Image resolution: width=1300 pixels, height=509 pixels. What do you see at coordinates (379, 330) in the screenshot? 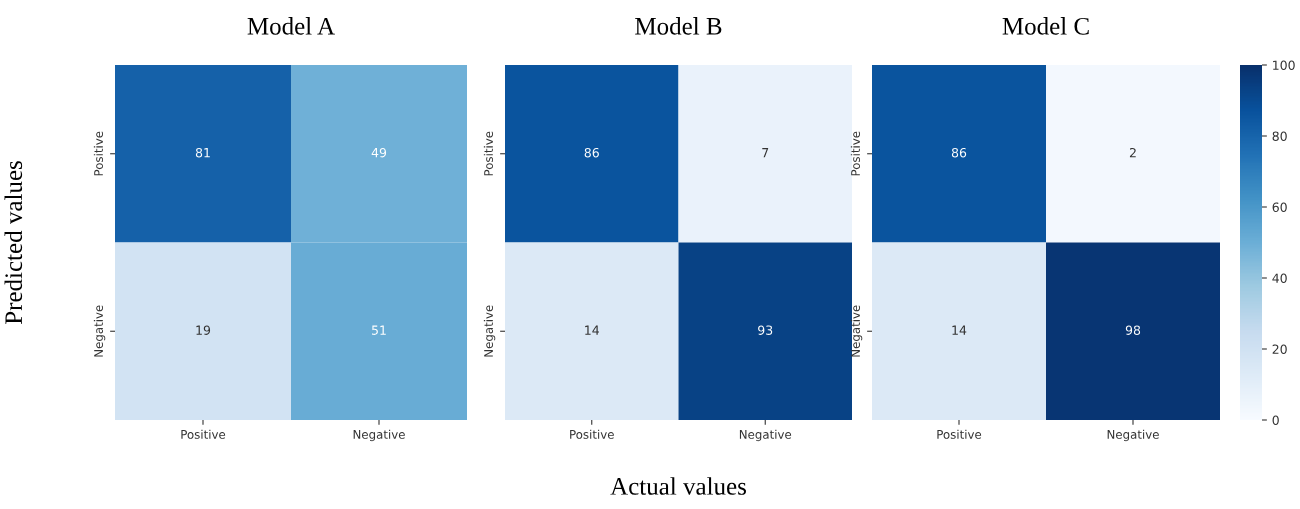
I see `data-label: 51` at bounding box center [379, 330].